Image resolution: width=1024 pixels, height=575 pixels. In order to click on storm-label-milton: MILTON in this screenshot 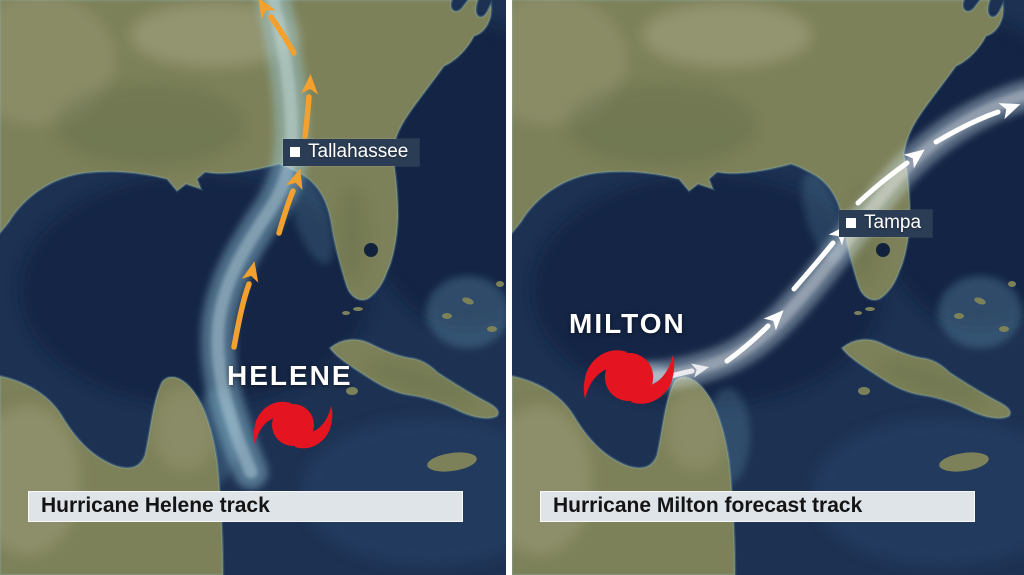, I will do `click(627, 323)`.